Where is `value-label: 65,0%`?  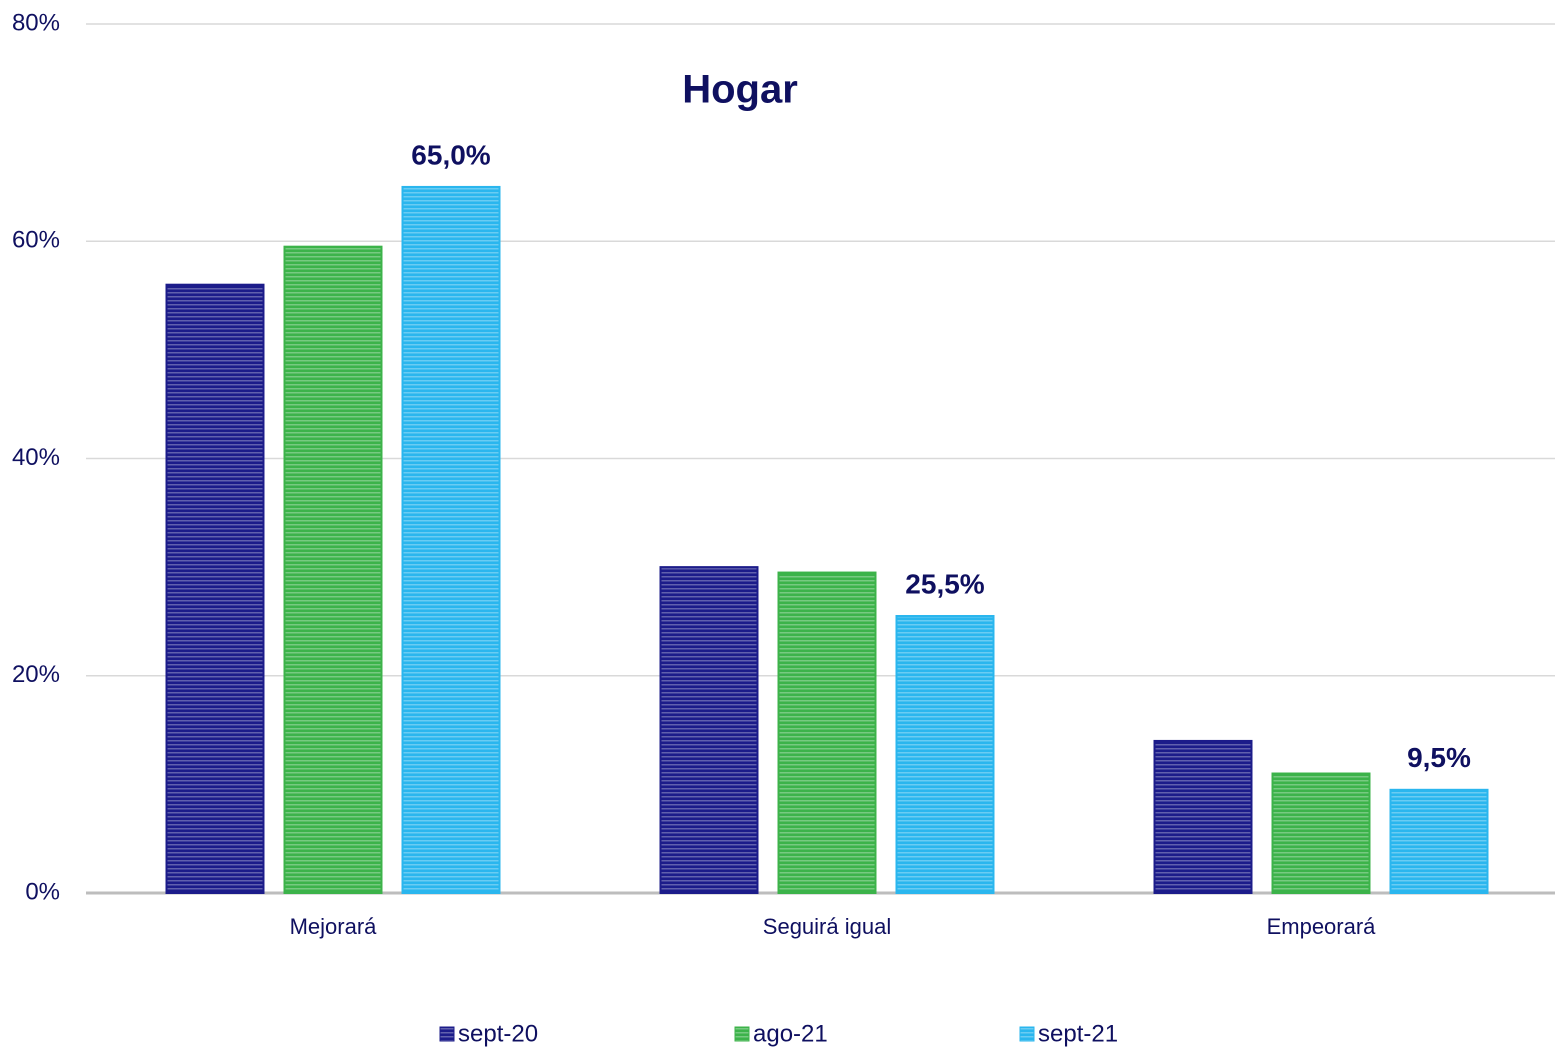 value-label: 65,0% is located at coordinates (450, 154).